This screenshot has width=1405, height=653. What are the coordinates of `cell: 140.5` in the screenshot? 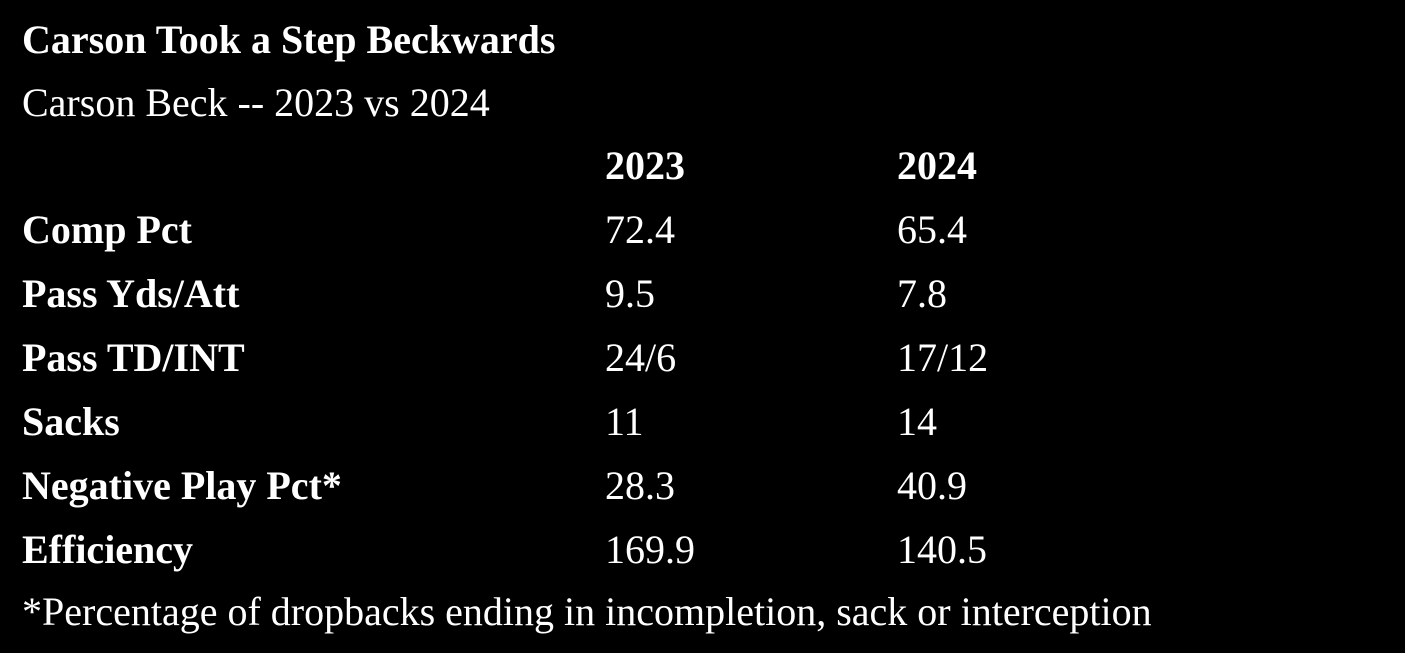 It's located at (942, 549).